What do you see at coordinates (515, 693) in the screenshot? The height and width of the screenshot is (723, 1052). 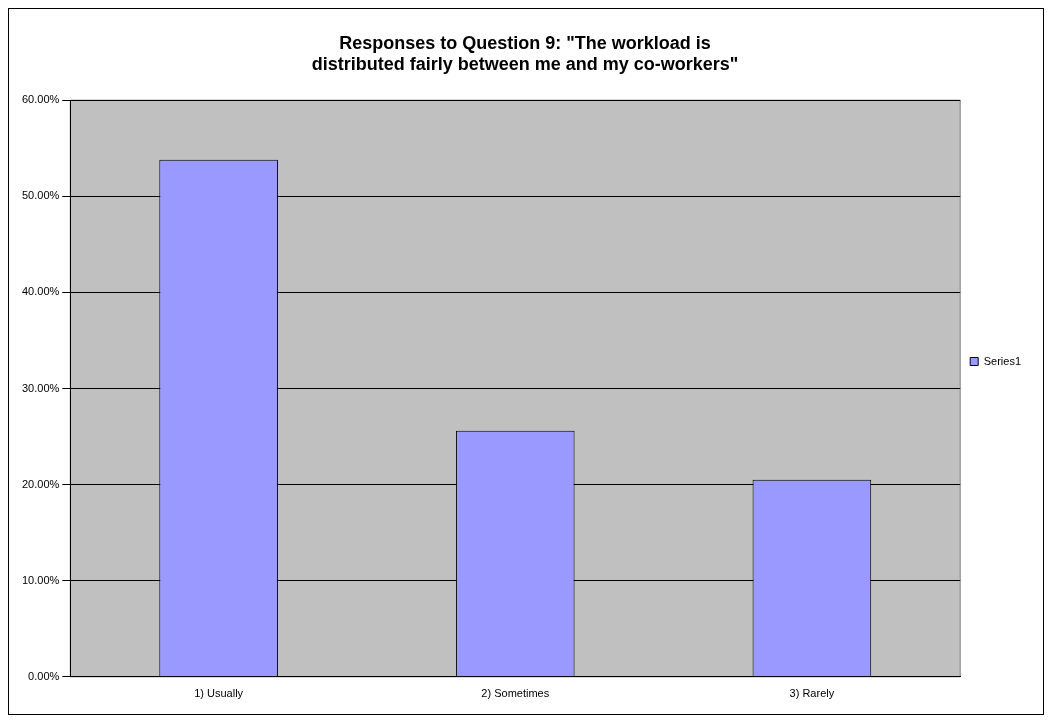 I see `x-tick-label: 2) Sometimes` at bounding box center [515, 693].